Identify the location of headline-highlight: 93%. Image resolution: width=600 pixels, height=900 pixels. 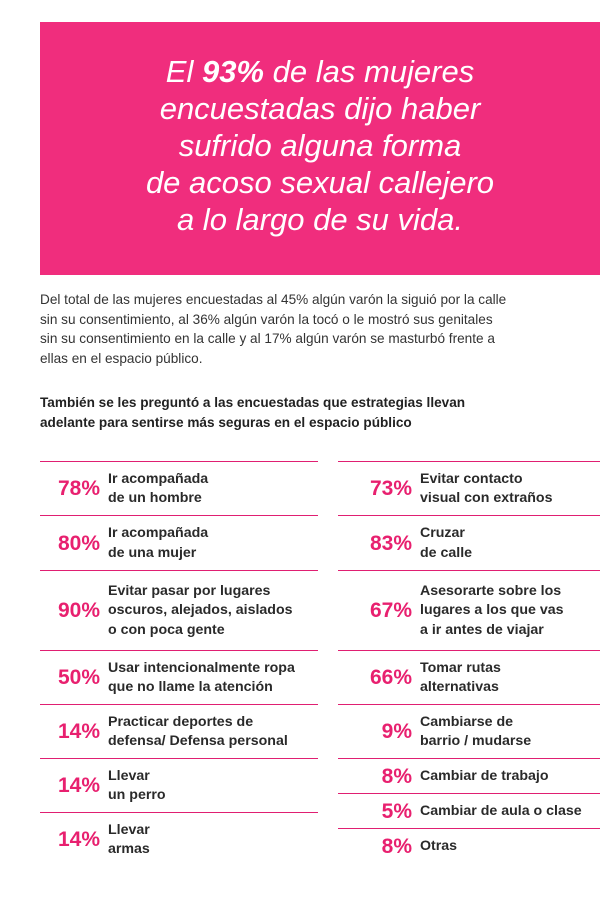
(232, 71).